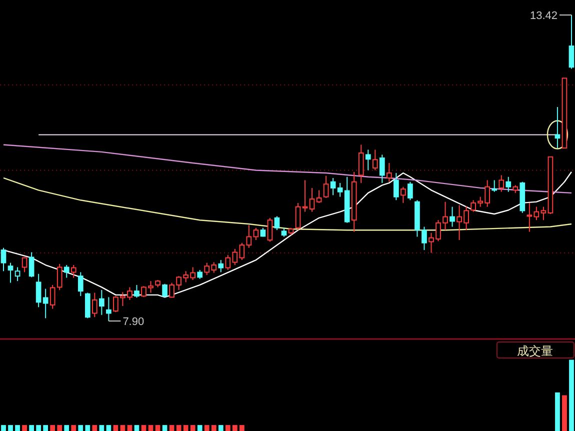  Describe the element at coordinates (544, 16) in the screenshot. I see `annotation: 13.42` at that location.